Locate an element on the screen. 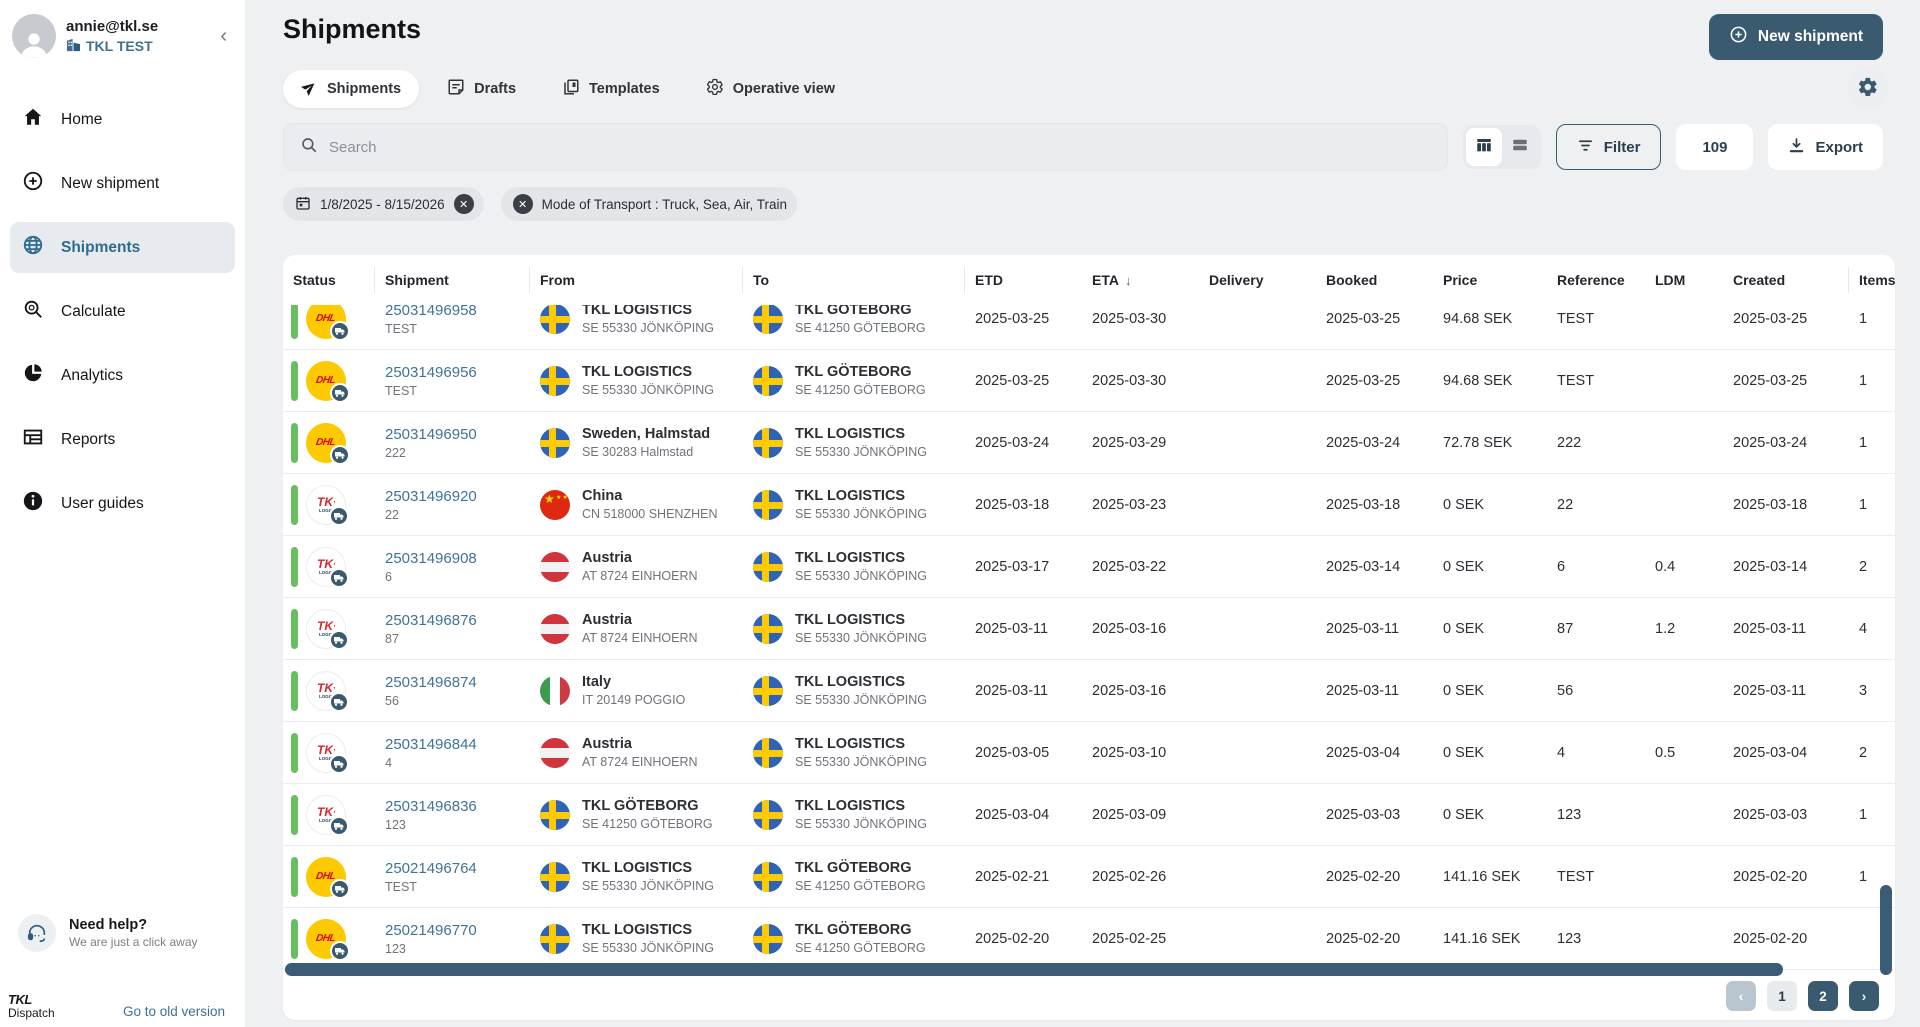  shipment-link: 25031496874 is located at coordinates (431, 682).